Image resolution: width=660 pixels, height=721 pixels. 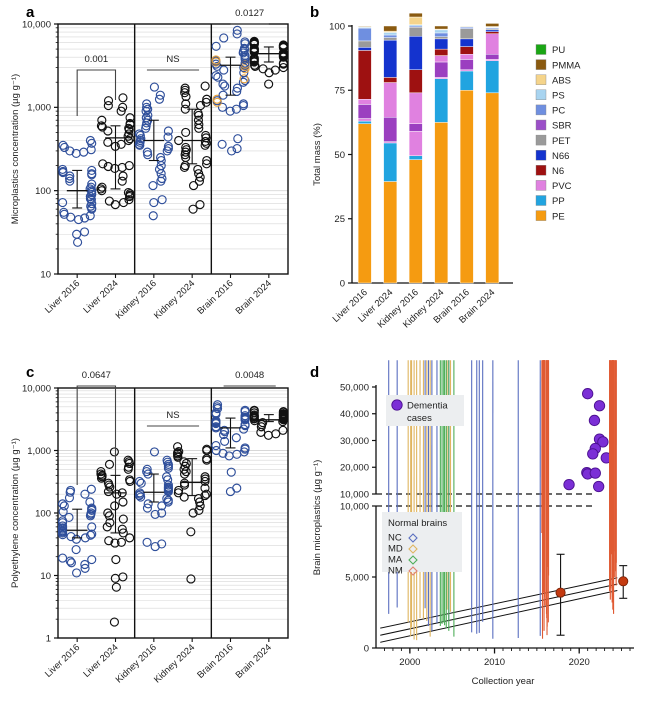 I want to click on svg-text: PP, so click(x=558, y=201).